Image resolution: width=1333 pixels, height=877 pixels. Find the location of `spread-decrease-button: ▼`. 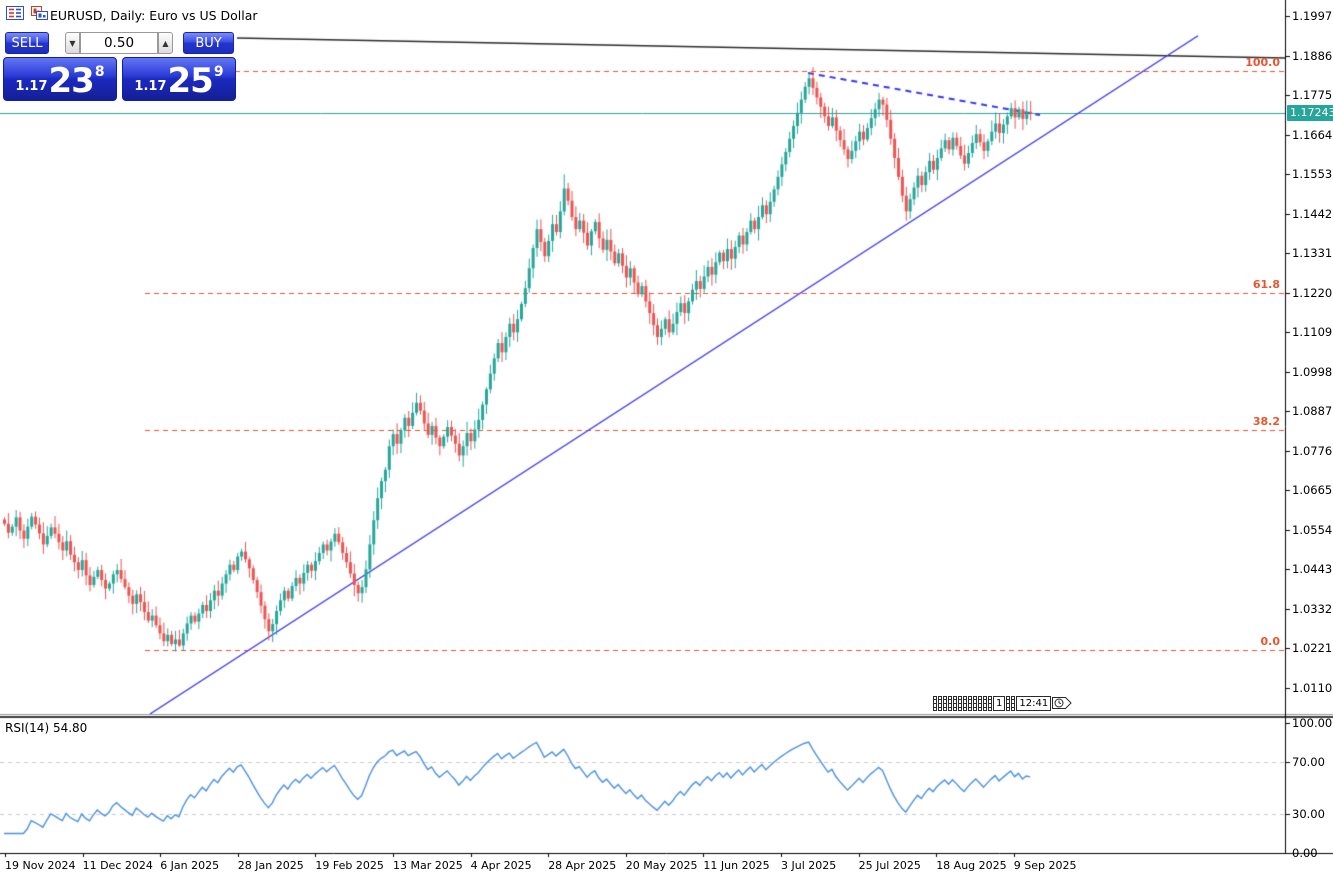

spread-decrease-button: ▼ is located at coordinates (72, 43).